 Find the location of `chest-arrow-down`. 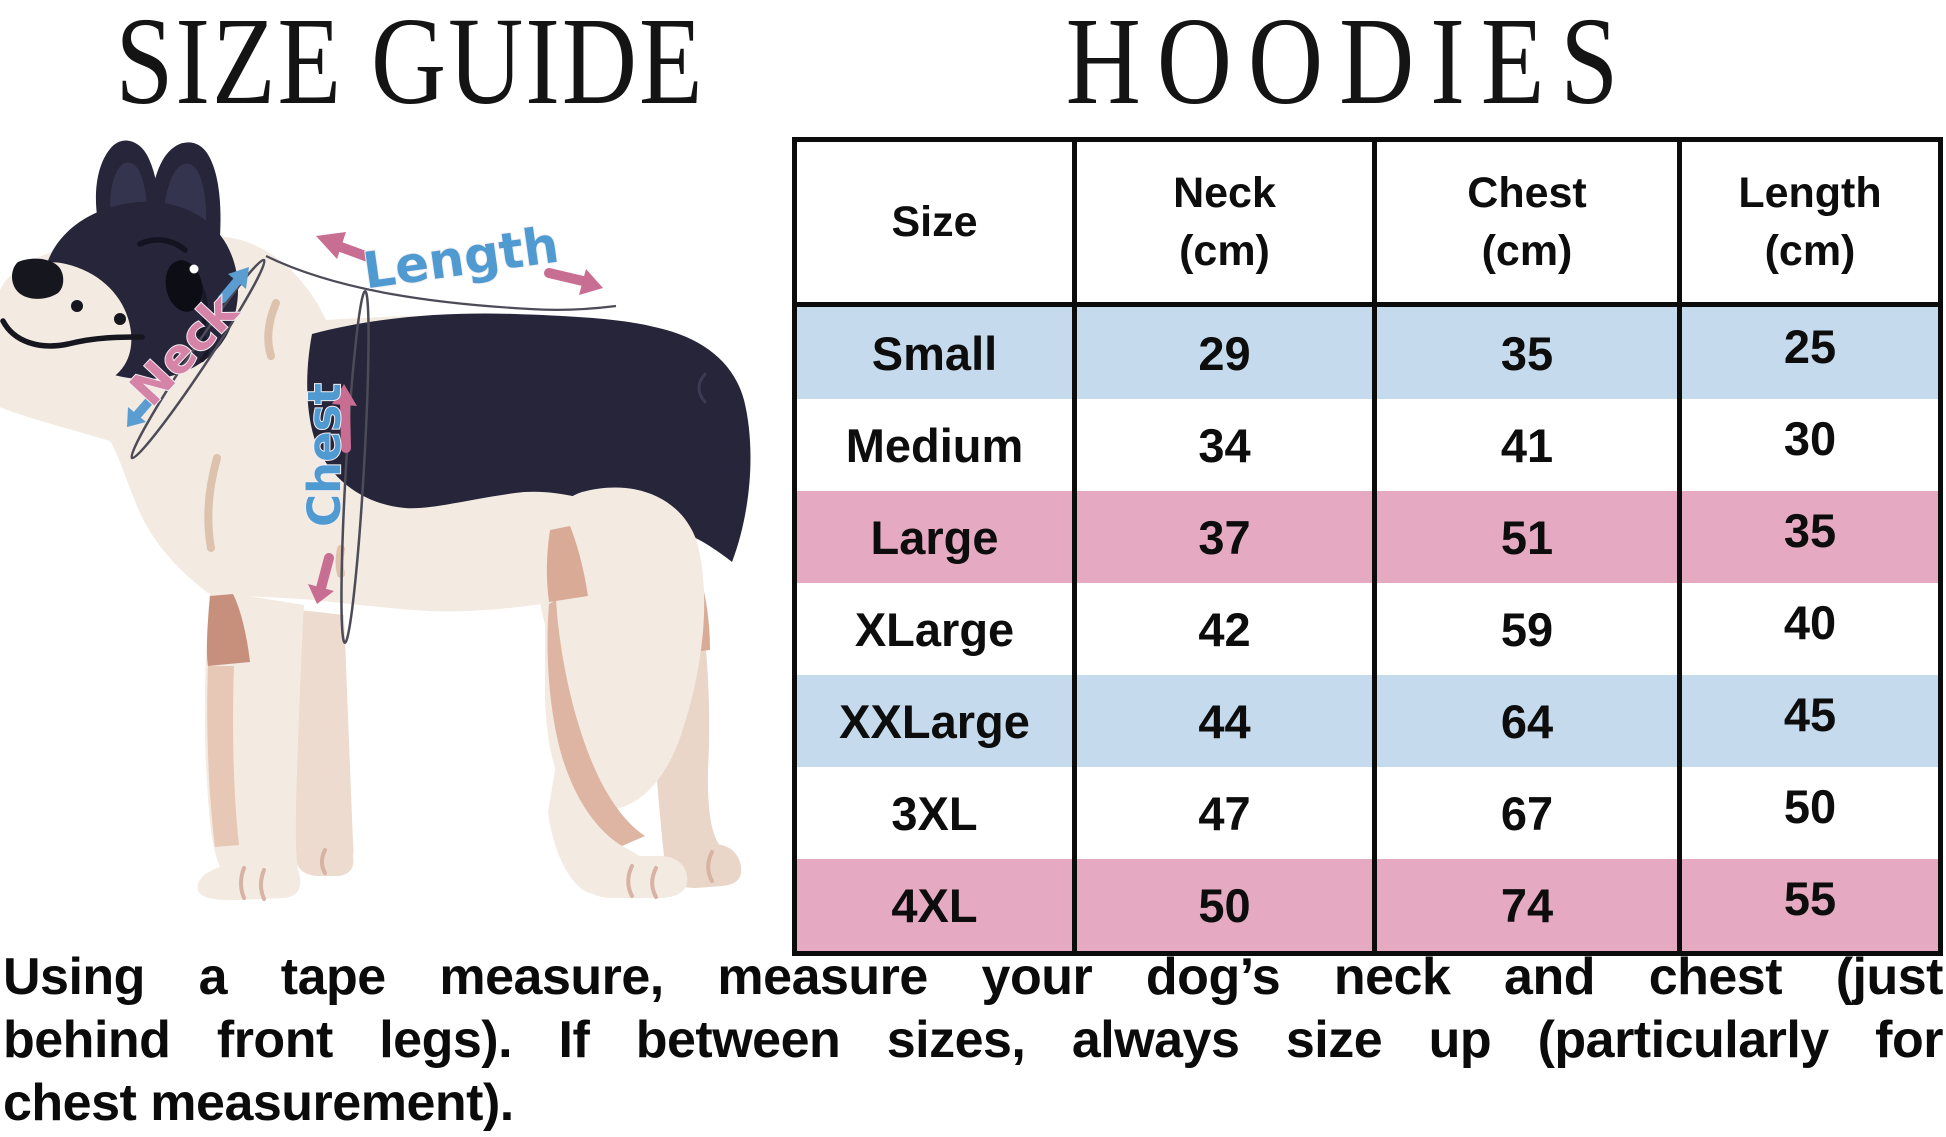

chest-arrow-down is located at coordinates (325, 573).